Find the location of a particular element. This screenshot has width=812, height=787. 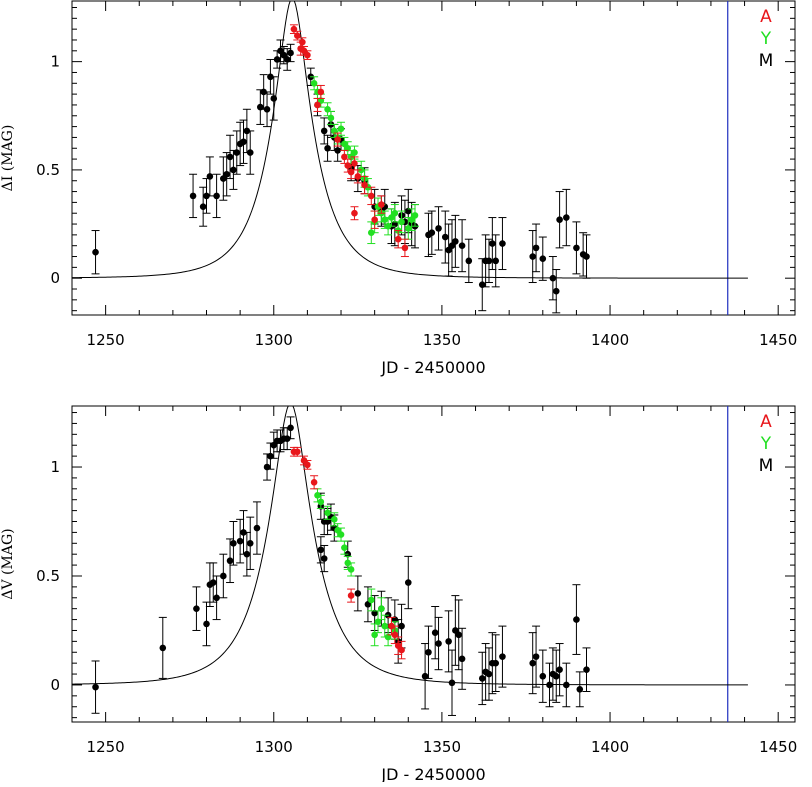

series-Y is located at coordinates (356, 567).